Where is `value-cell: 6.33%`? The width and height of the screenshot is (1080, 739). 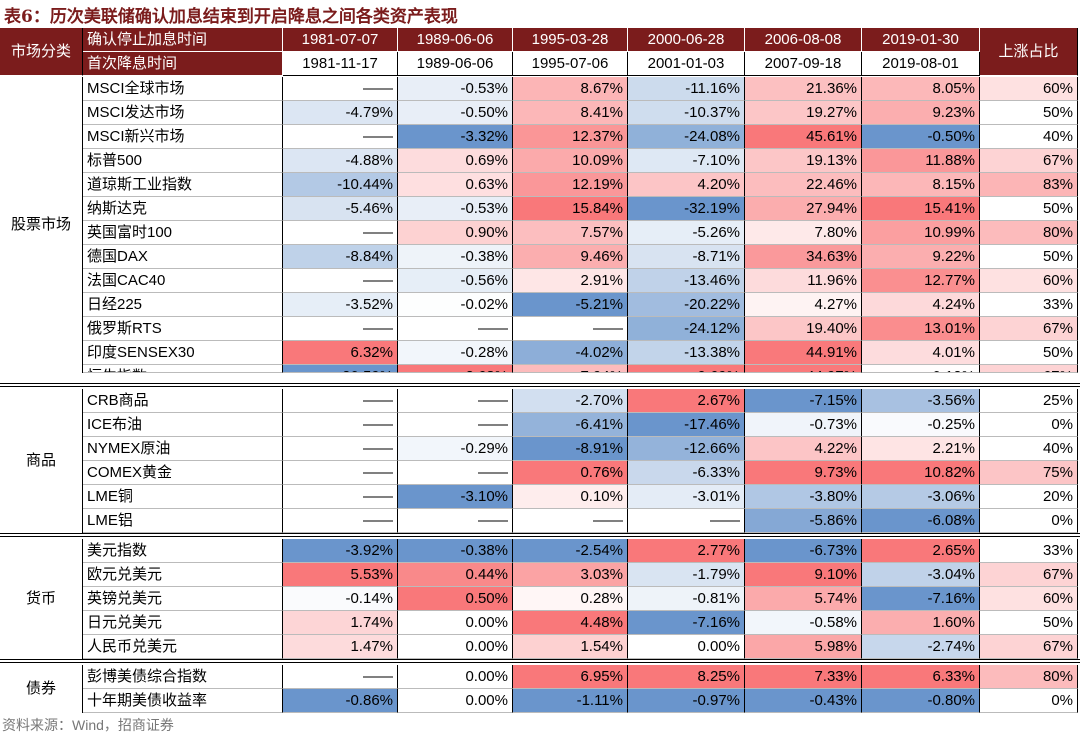
value-cell: 6.33% is located at coordinates (921, 677).